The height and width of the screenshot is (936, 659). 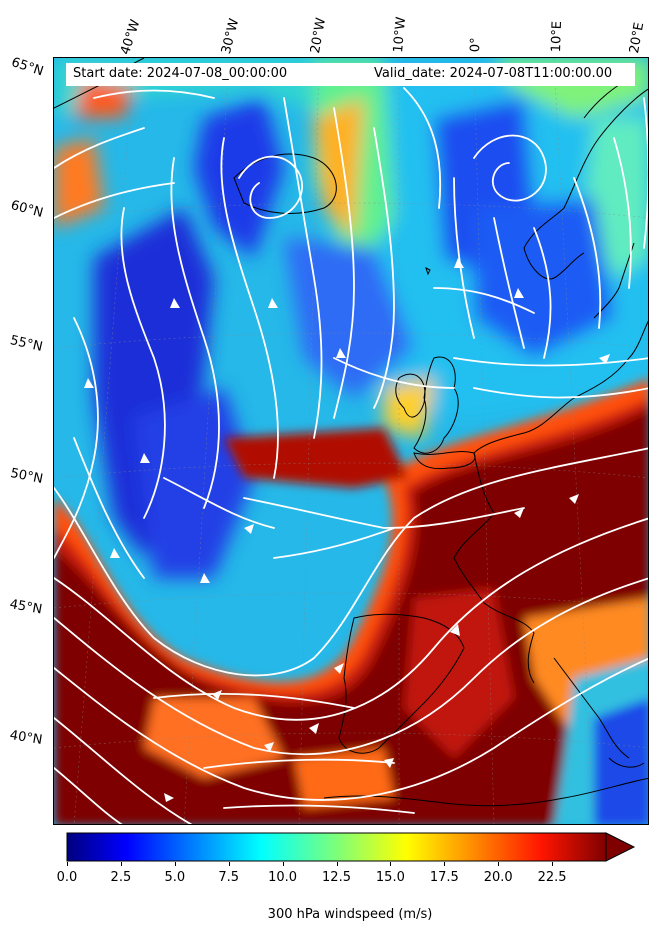 What do you see at coordinates (552, 877) in the screenshot?
I see `colorbar-tick-label: 22.5` at bounding box center [552, 877].